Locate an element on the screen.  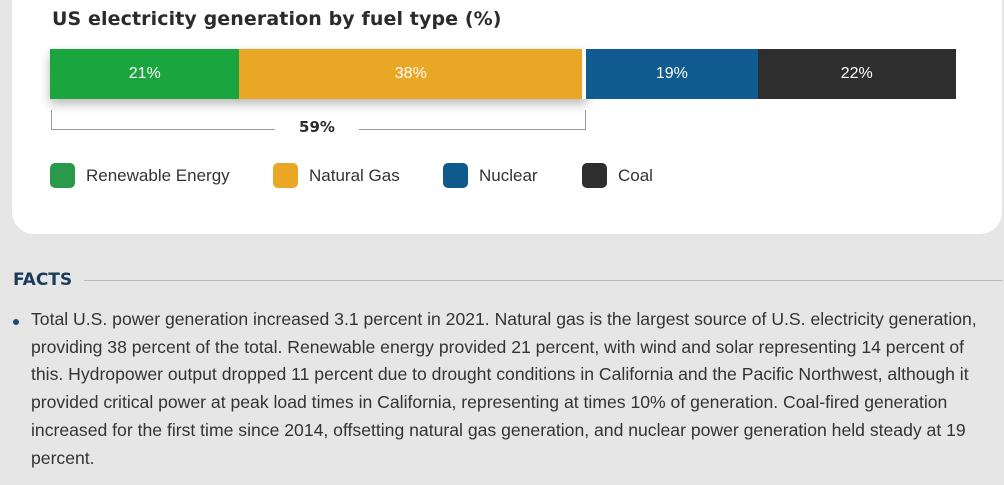
bar-nuclear: 19% is located at coordinates (672, 74).